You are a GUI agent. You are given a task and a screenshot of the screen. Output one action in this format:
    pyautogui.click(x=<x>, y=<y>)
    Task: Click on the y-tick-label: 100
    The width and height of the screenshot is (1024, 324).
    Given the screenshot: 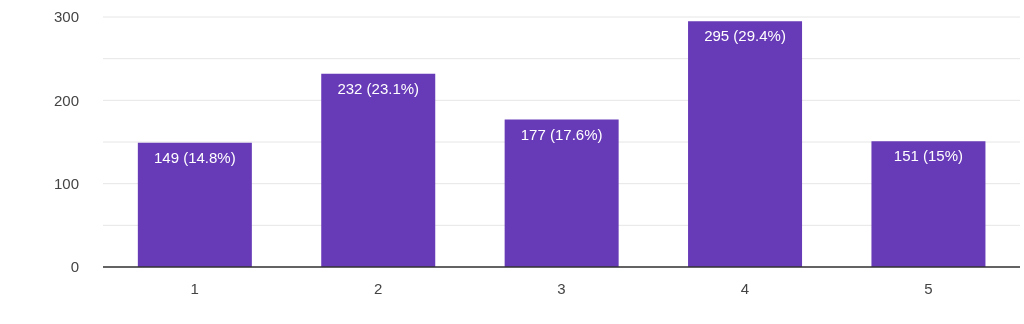 What is the action you would take?
    pyautogui.click(x=66, y=183)
    